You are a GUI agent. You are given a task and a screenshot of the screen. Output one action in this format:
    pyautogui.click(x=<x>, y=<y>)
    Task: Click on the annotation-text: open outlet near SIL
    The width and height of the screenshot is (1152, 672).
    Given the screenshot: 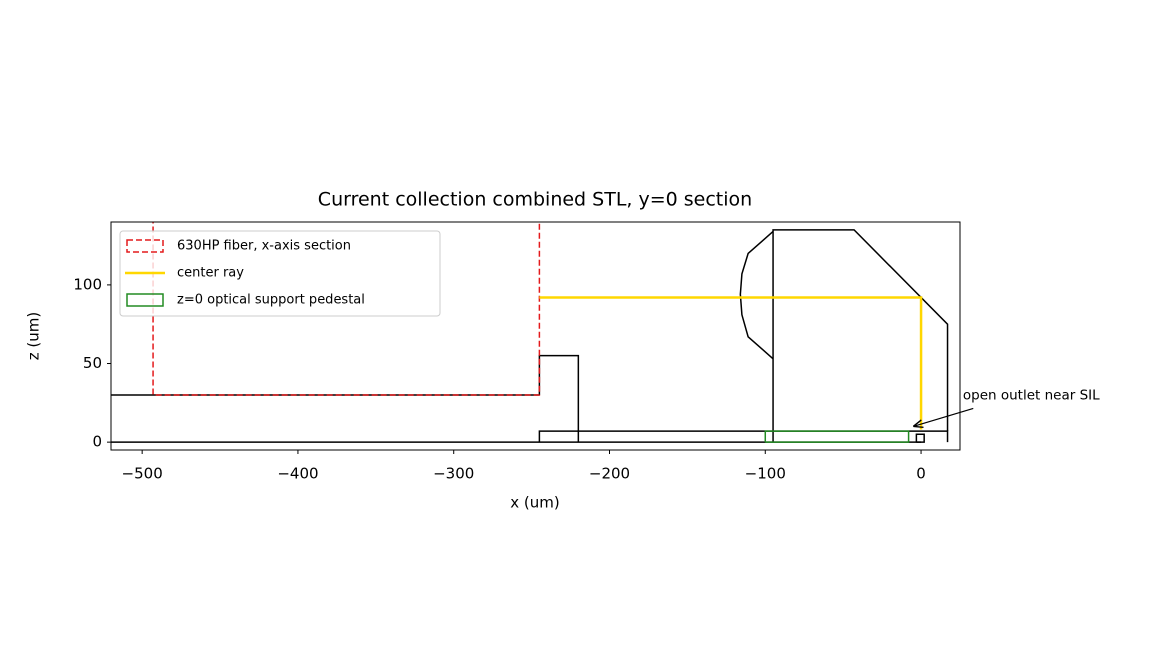 What is the action you would take?
    pyautogui.click(x=1031, y=395)
    